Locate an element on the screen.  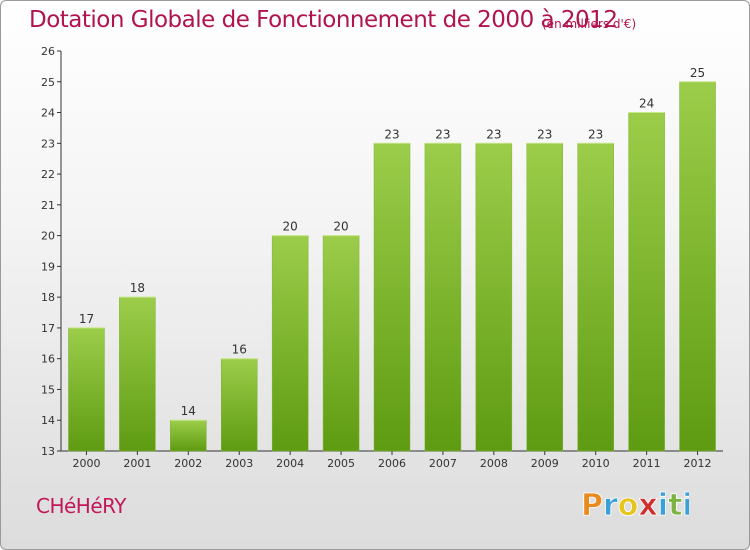
y-tick-label: 17 is located at coordinates (48, 328).